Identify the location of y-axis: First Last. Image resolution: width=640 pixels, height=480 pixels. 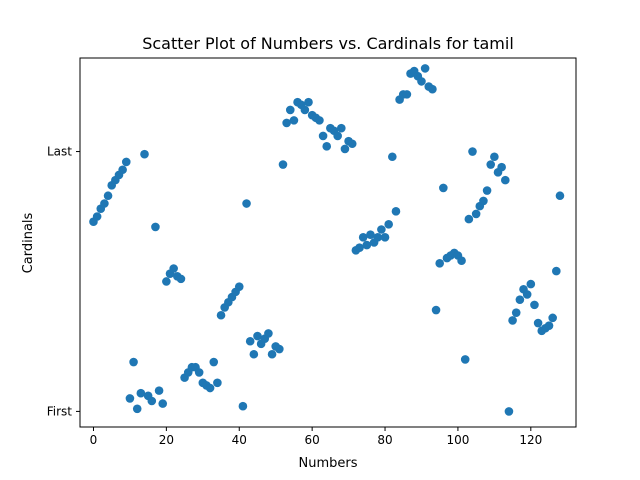
(63, 281).